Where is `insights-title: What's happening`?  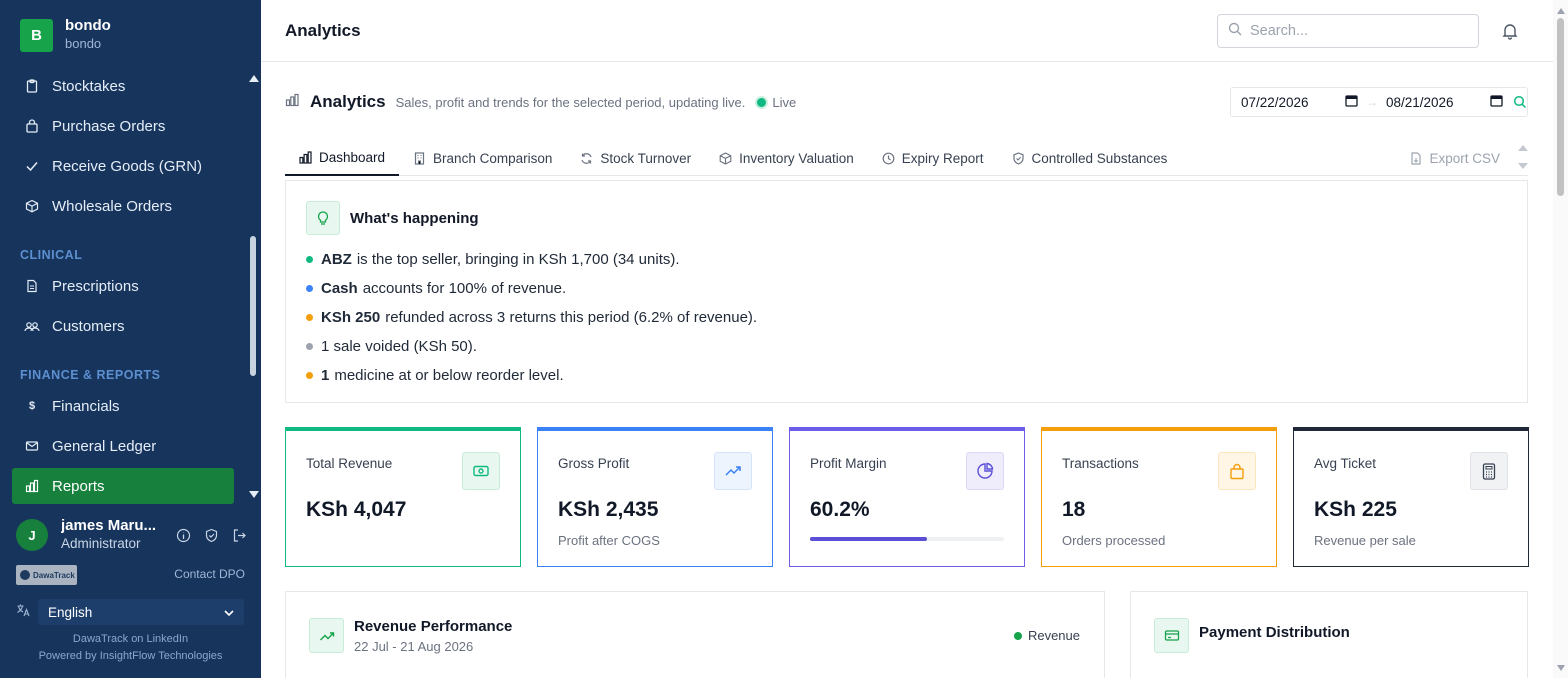 insights-title: What's happening is located at coordinates (414, 218).